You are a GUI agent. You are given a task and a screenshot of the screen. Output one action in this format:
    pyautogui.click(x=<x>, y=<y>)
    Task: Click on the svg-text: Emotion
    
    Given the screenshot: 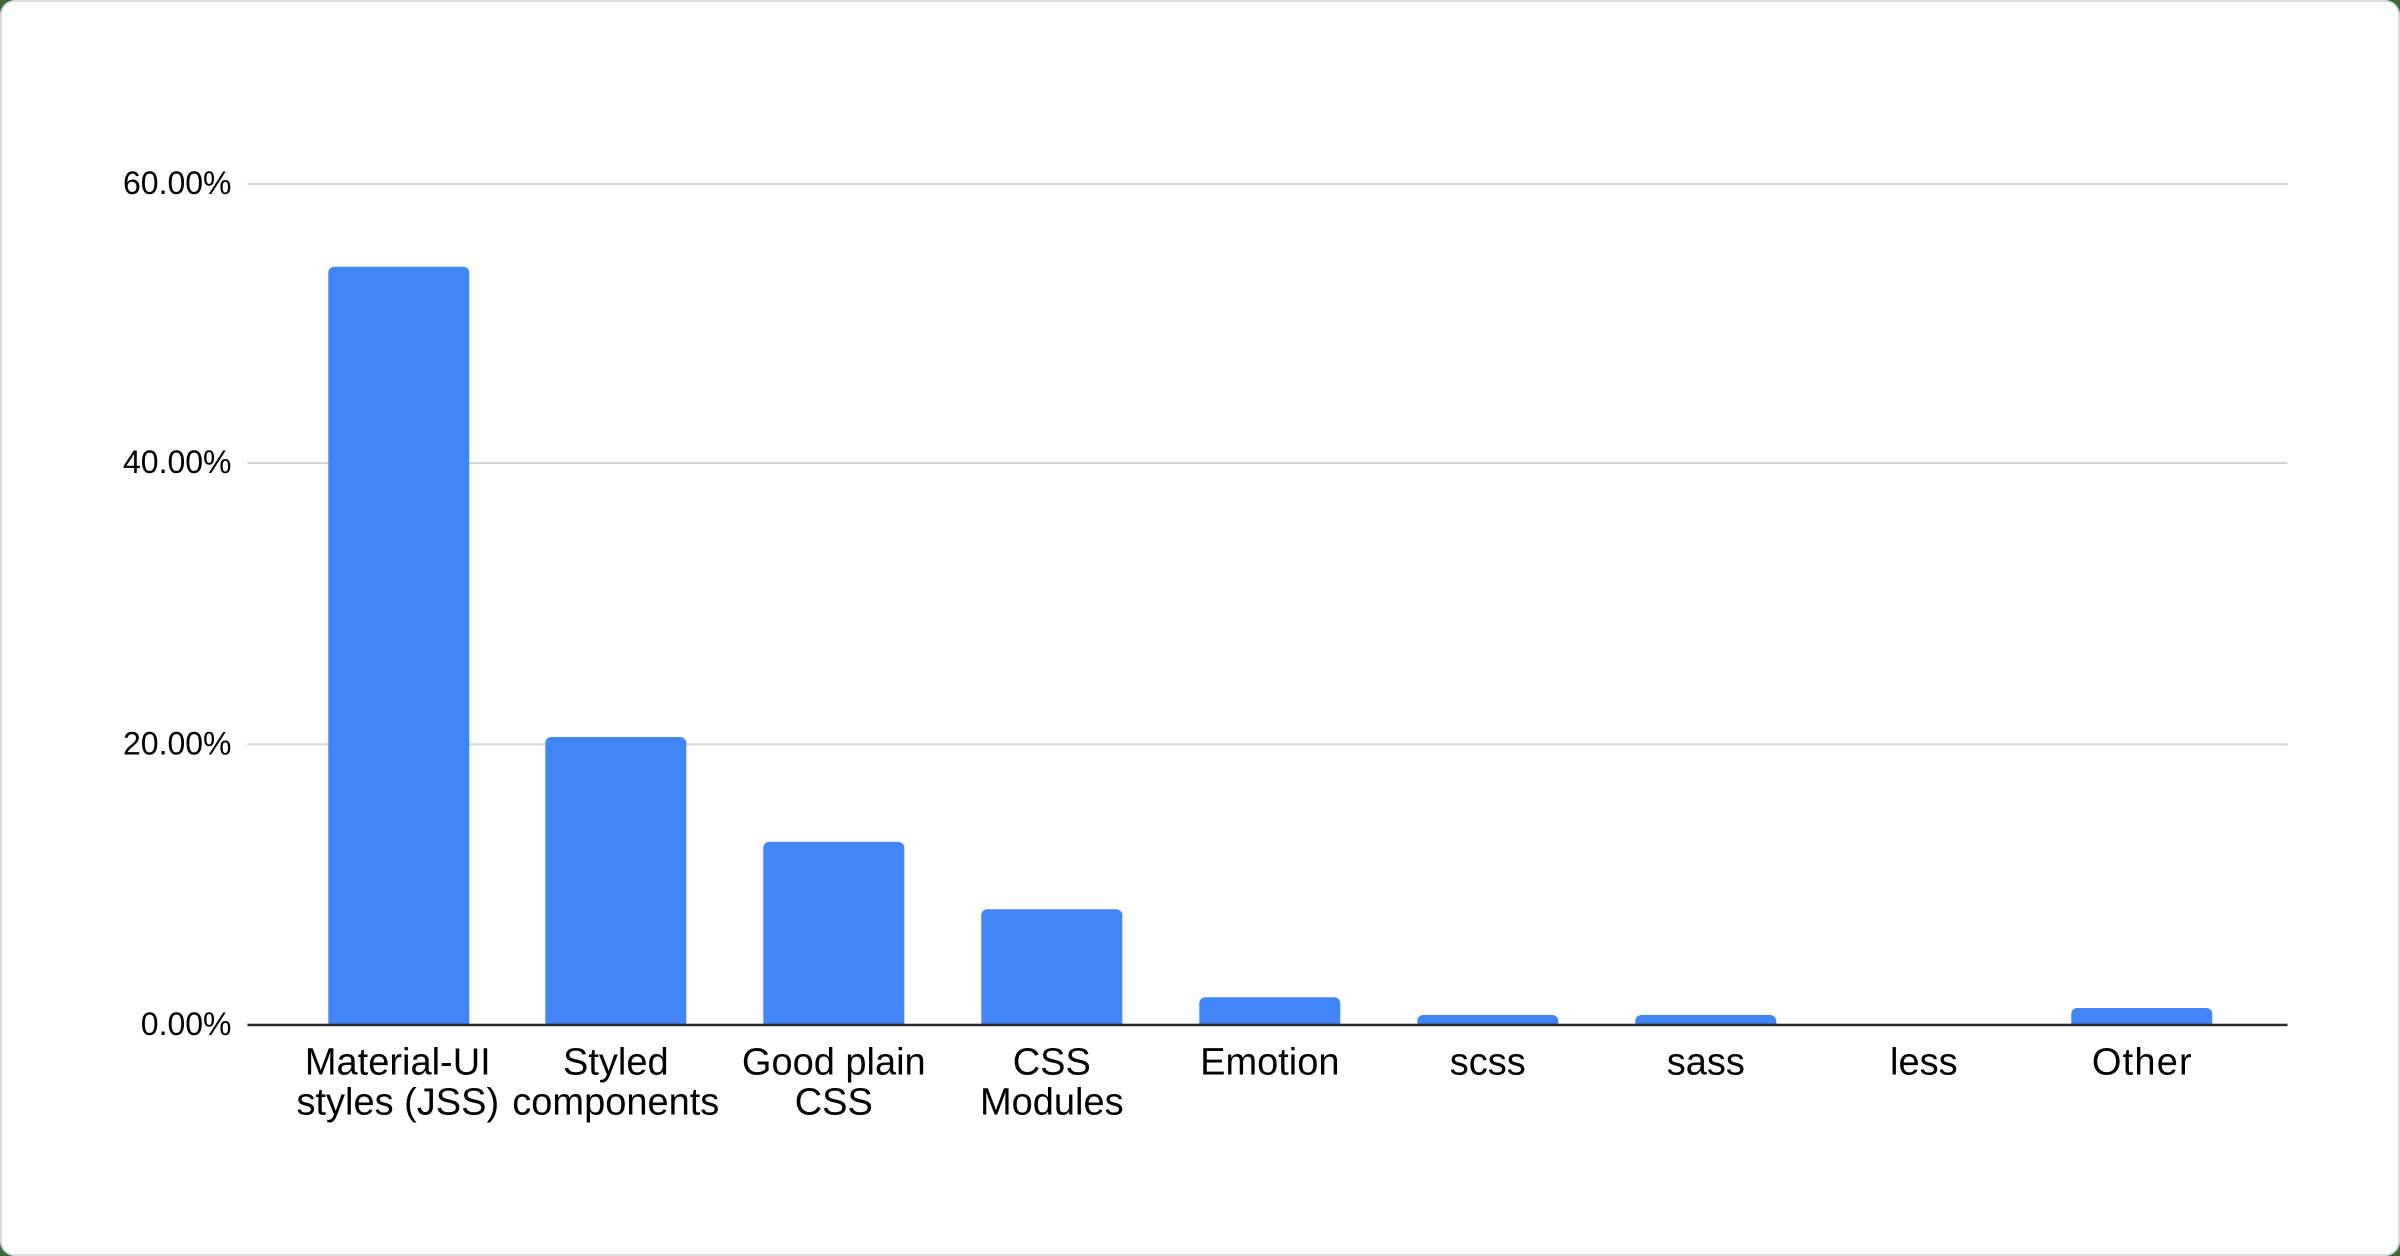 What is the action you would take?
    pyautogui.click(x=1269, y=1063)
    